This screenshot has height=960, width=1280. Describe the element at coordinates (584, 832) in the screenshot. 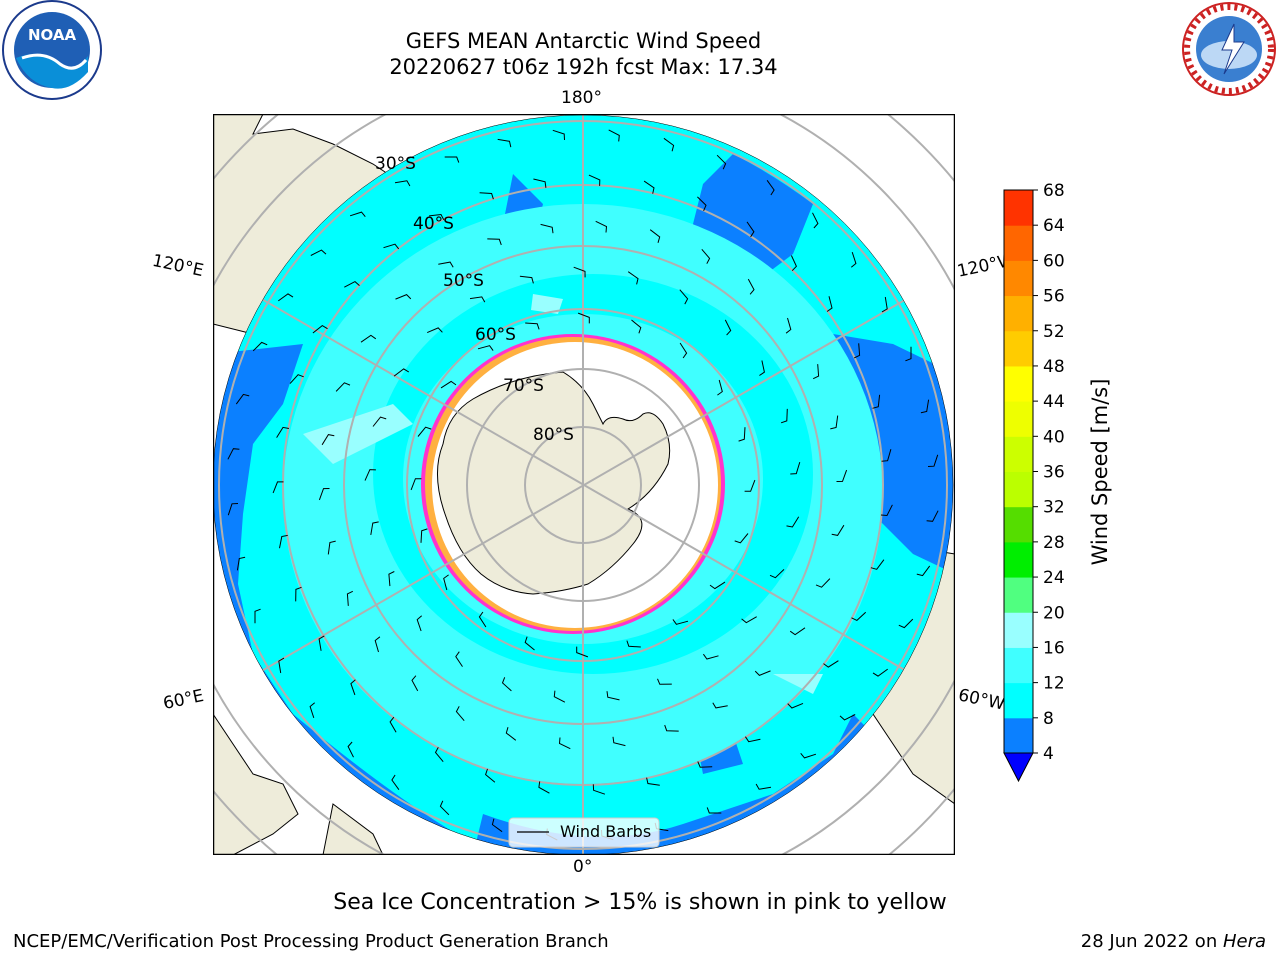

I see `barbs-legend: Wind Barbs` at that location.